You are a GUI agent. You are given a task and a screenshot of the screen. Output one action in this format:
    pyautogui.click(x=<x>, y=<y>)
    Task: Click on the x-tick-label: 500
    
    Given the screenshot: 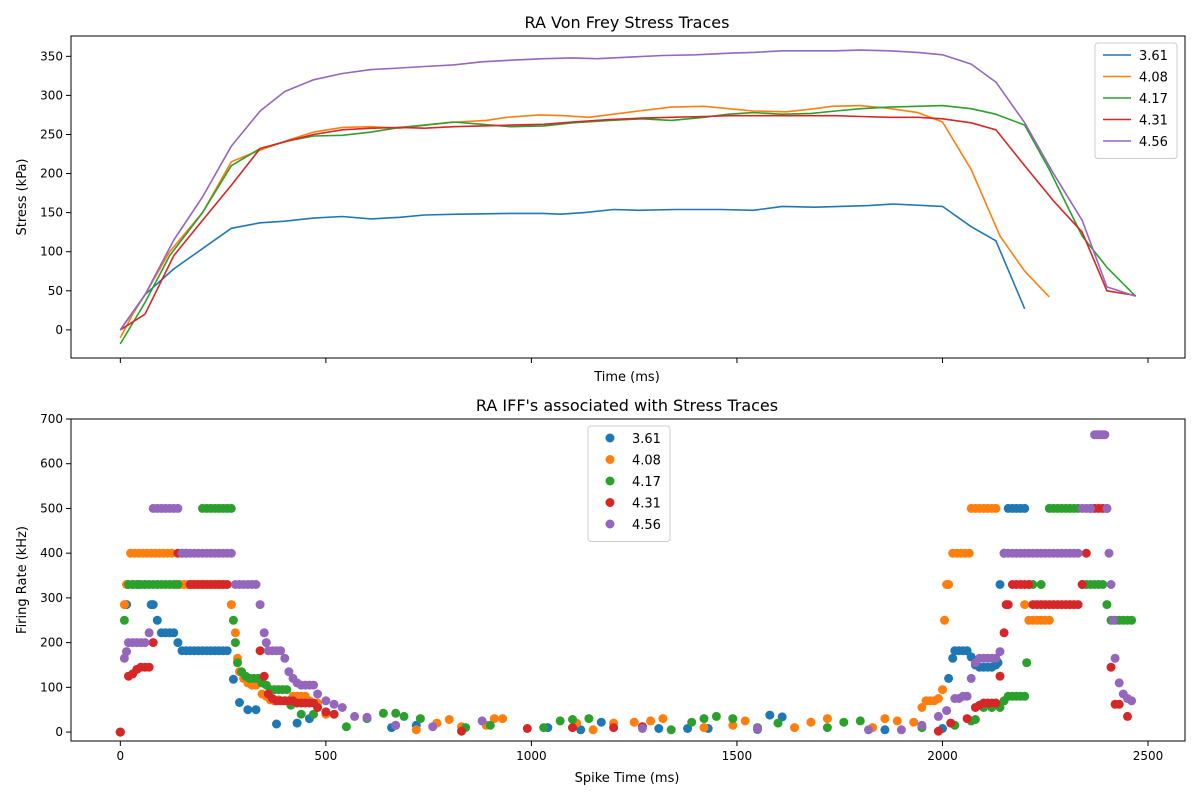 What is the action you would take?
    pyautogui.click(x=325, y=756)
    